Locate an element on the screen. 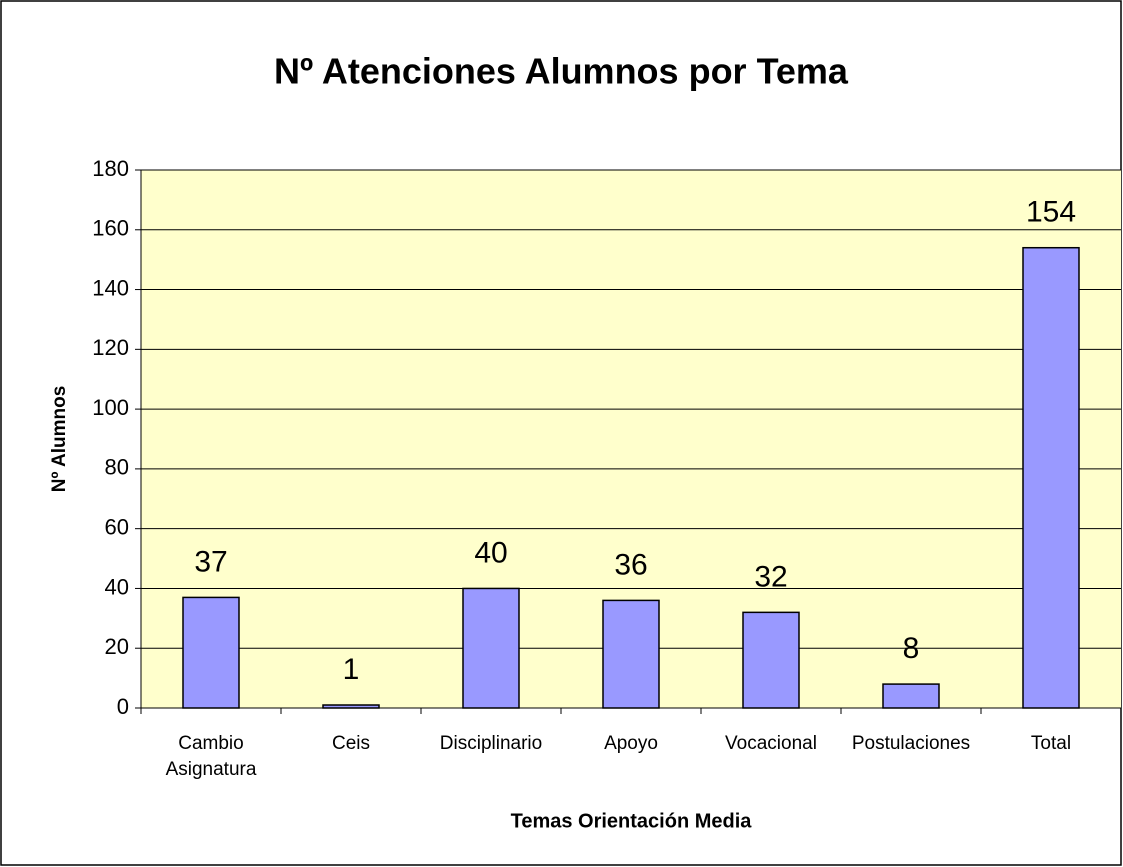 The height and width of the screenshot is (867, 1123). y-tick-label: 60 is located at coordinates (117, 526).